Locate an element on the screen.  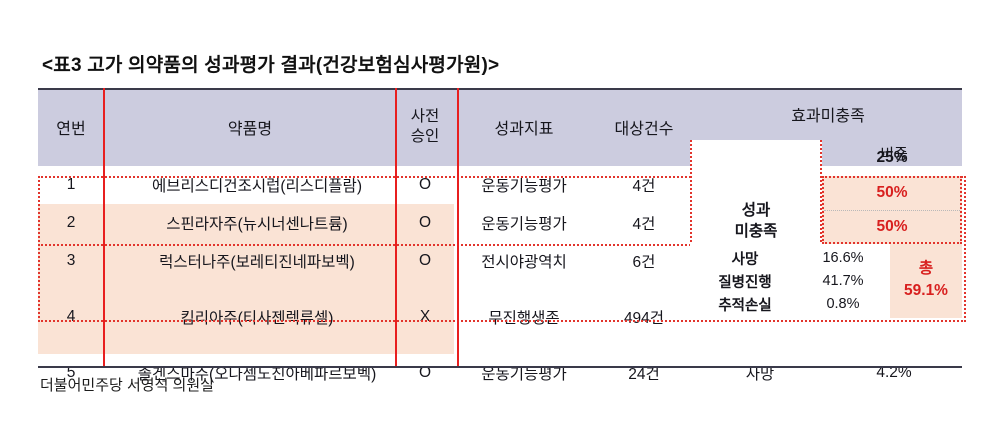
cell-reason: 사망 is located at coordinates (760, 373).